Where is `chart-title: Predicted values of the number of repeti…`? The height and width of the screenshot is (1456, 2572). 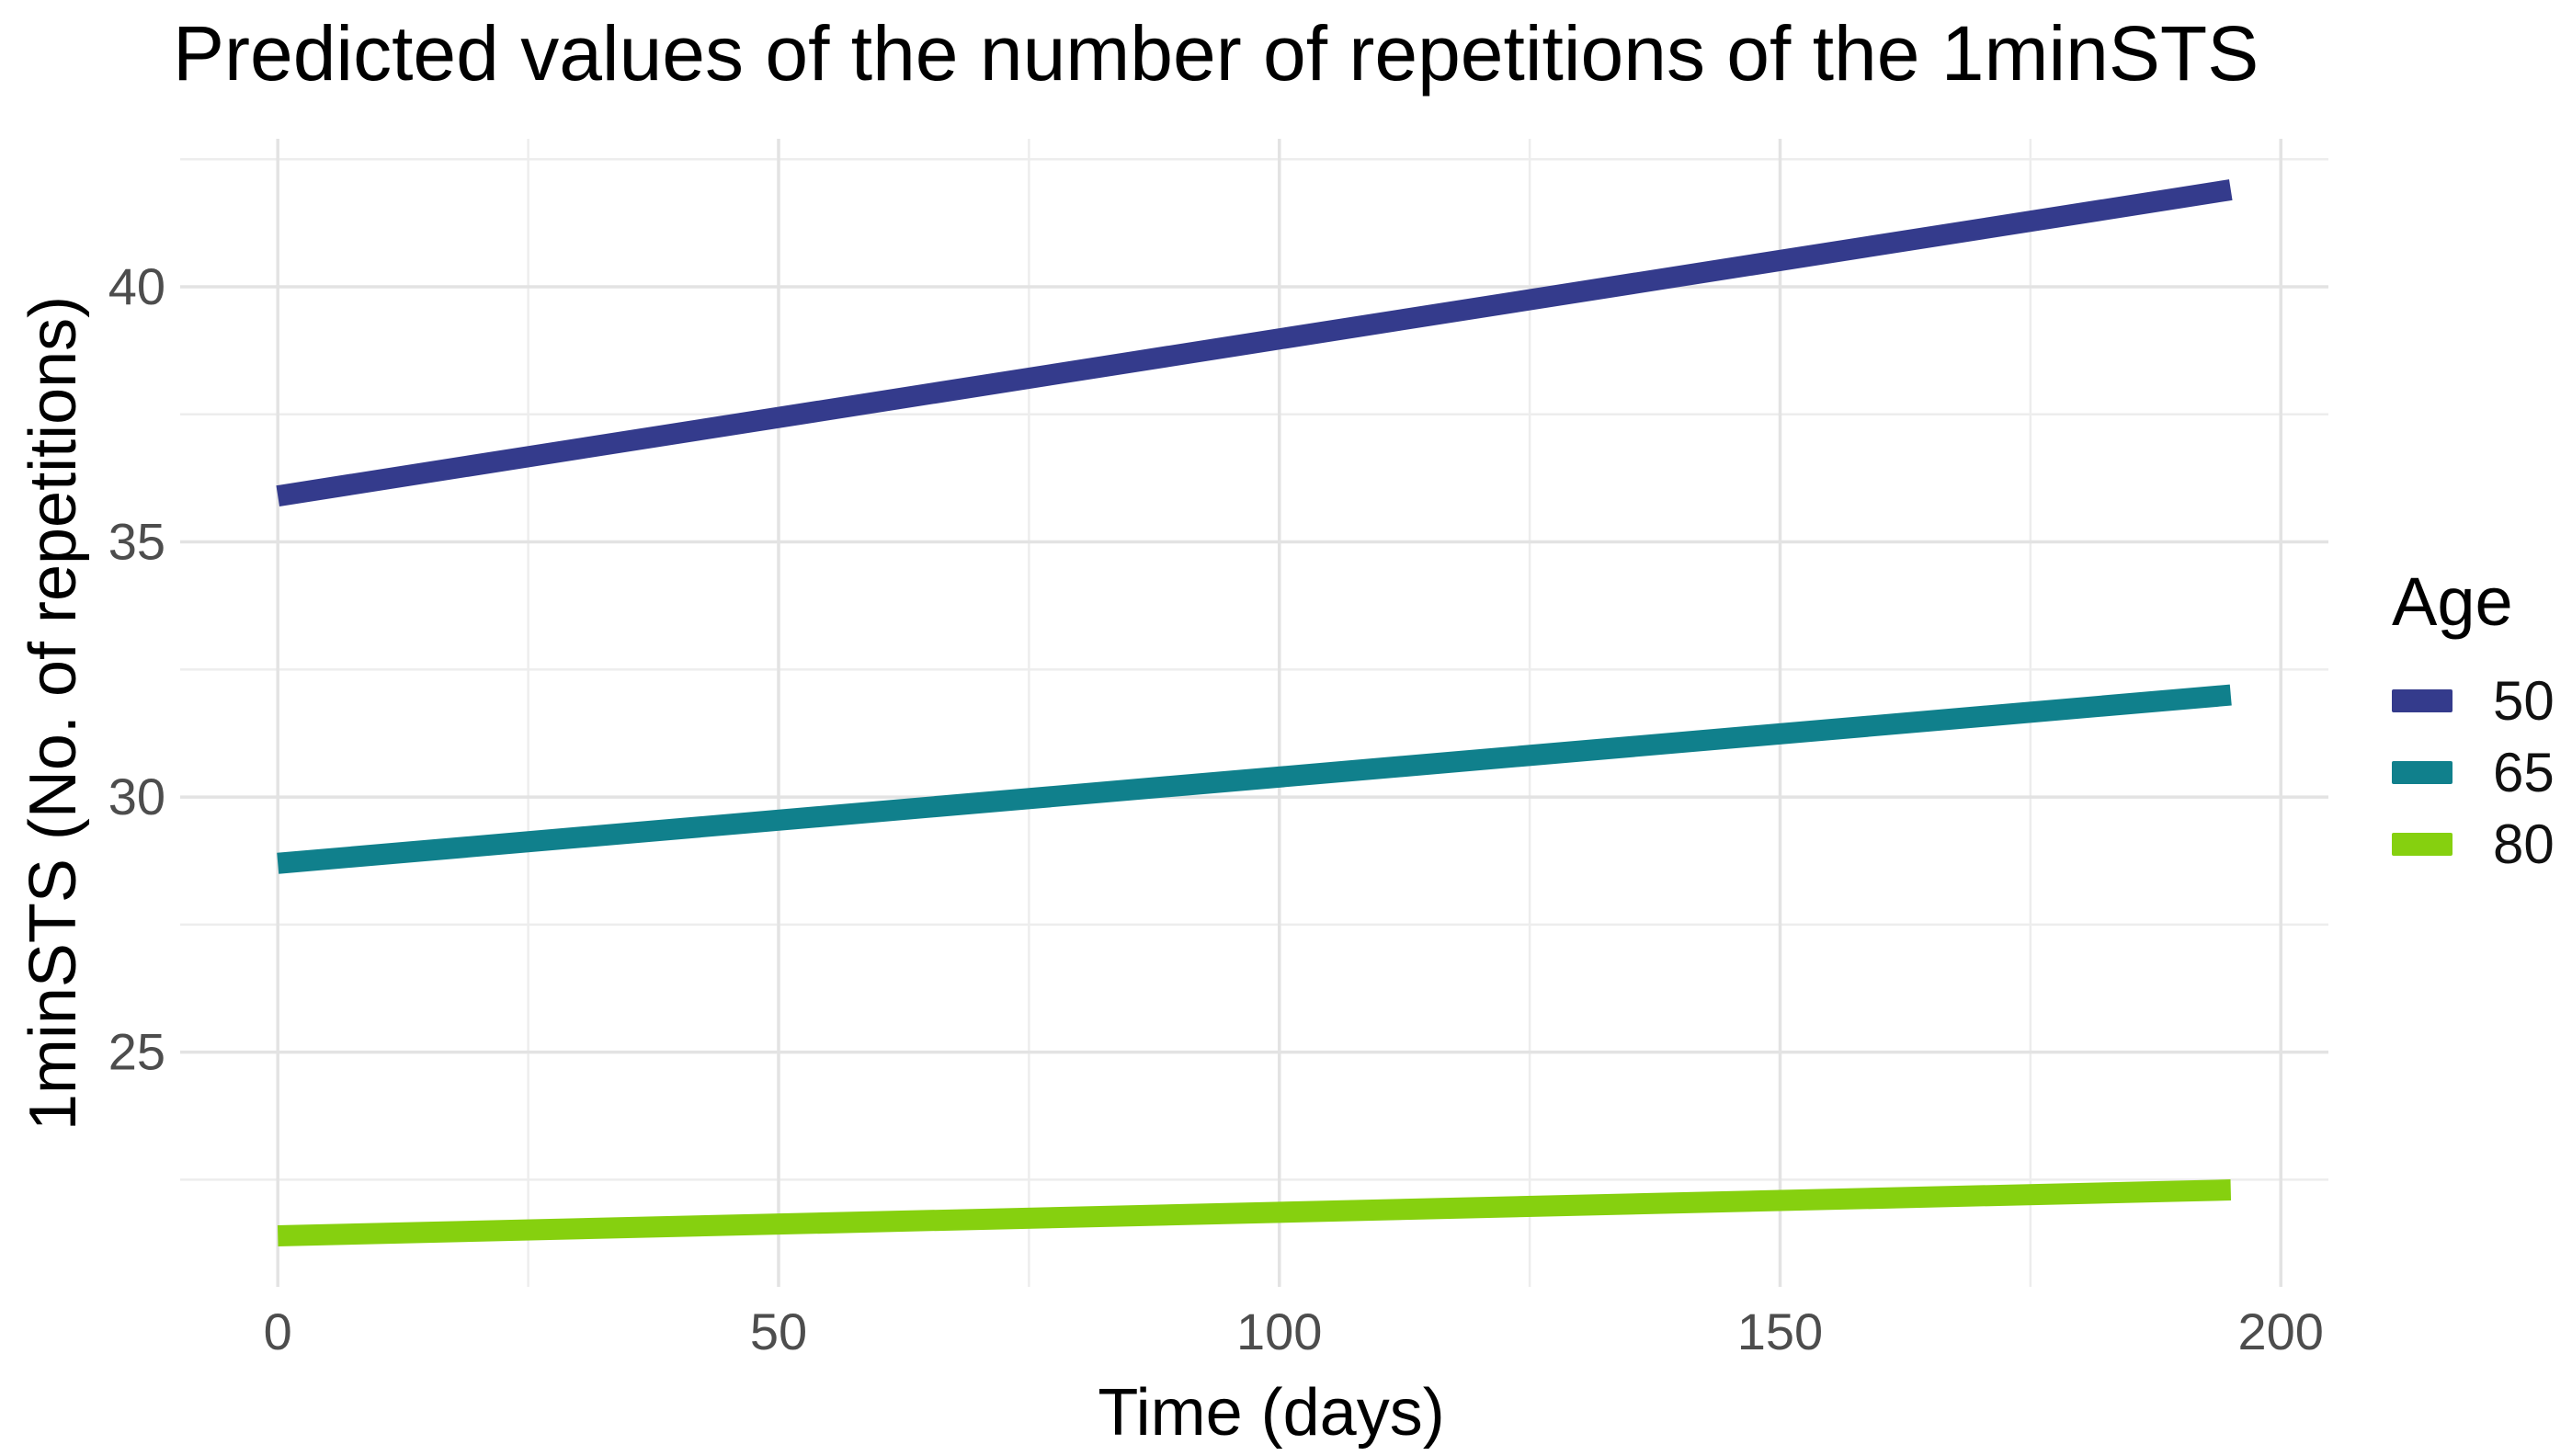
chart-title: Predicted values of the number of repeti… is located at coordinates (1216, 53).